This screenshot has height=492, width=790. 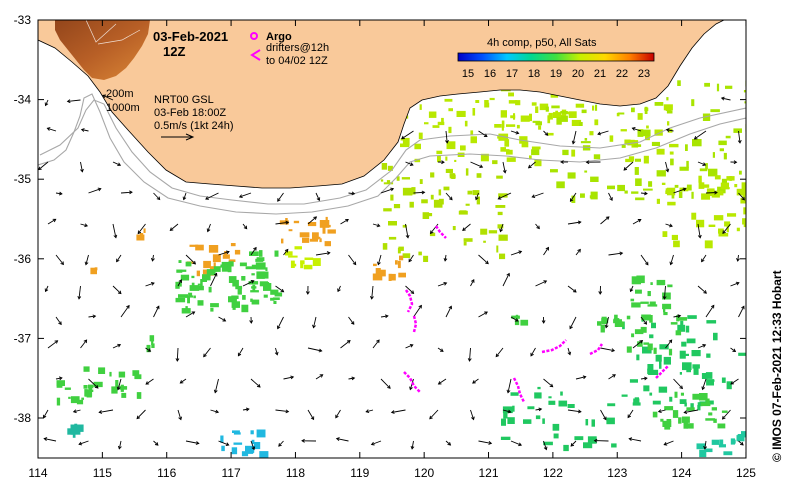 I want to click on drifter-track, so click(x=596, y=349).